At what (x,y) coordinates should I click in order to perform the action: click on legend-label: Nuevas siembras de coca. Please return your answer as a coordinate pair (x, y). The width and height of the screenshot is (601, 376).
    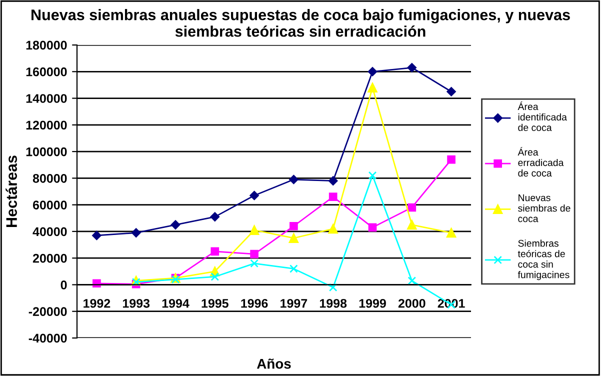
    Looking at the image, I should click on (544, 208).